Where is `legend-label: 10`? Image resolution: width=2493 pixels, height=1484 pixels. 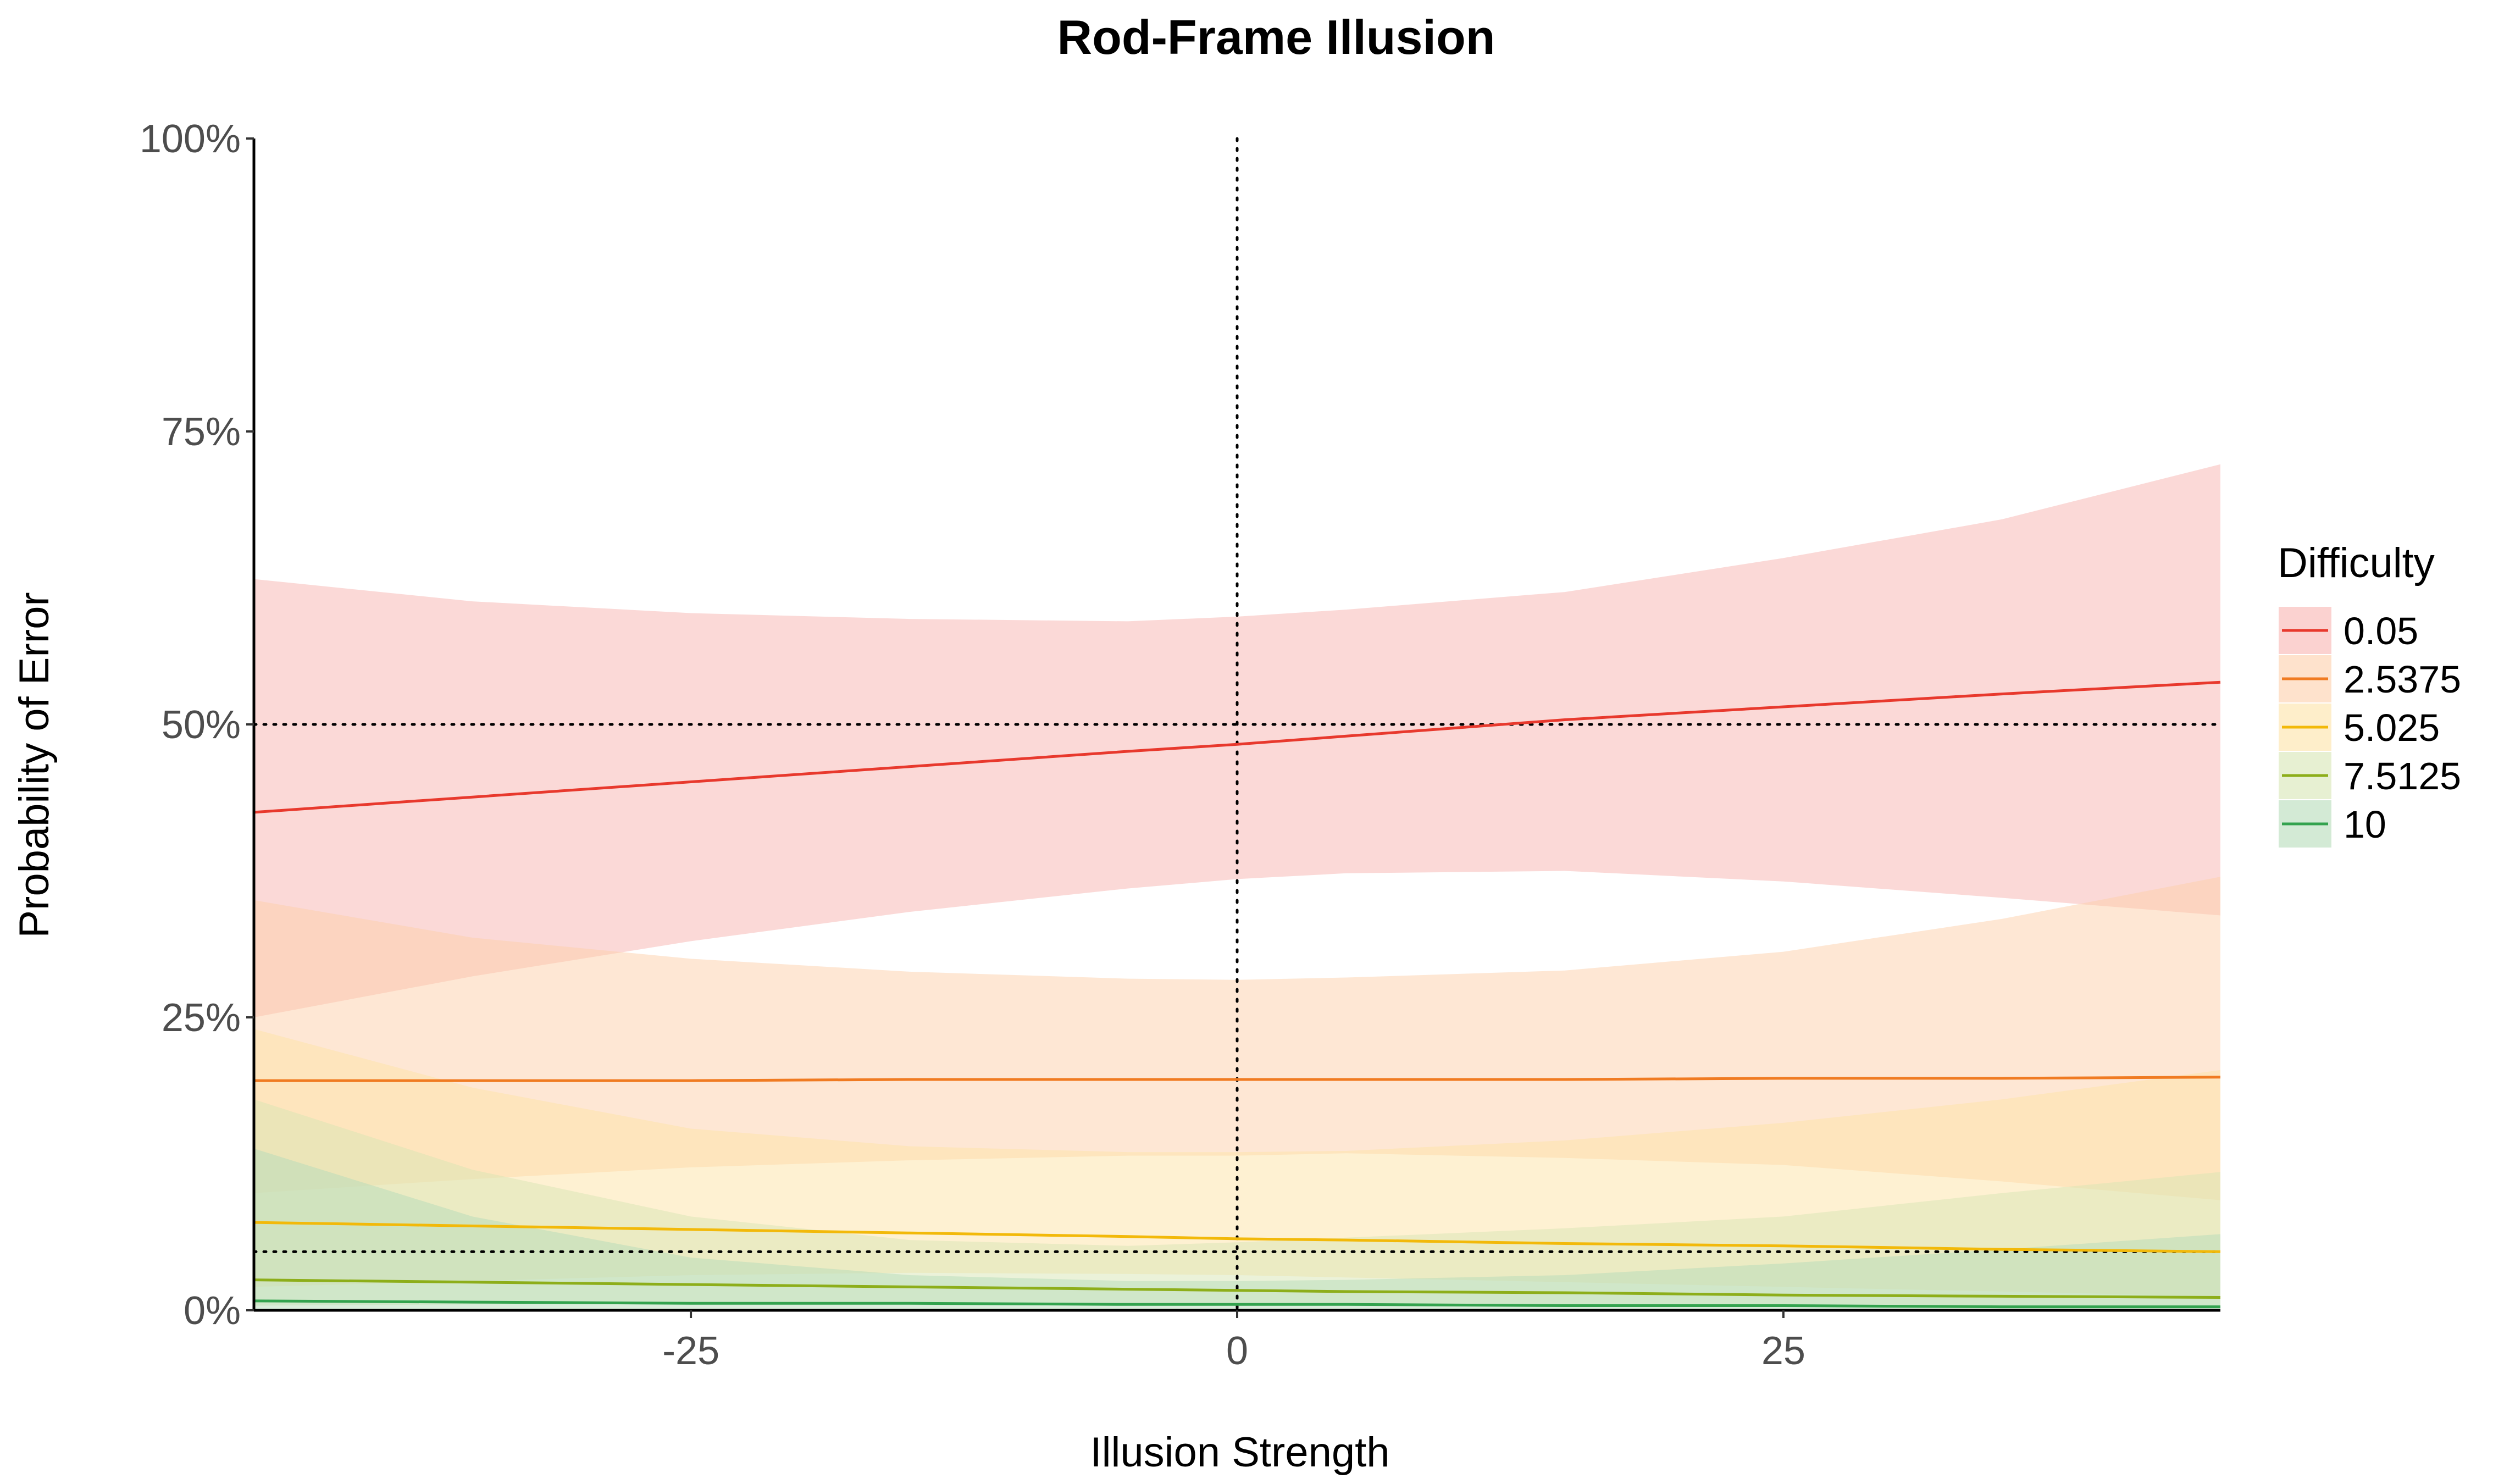 legend-label: 10 is located at coordinates (2365, 824).